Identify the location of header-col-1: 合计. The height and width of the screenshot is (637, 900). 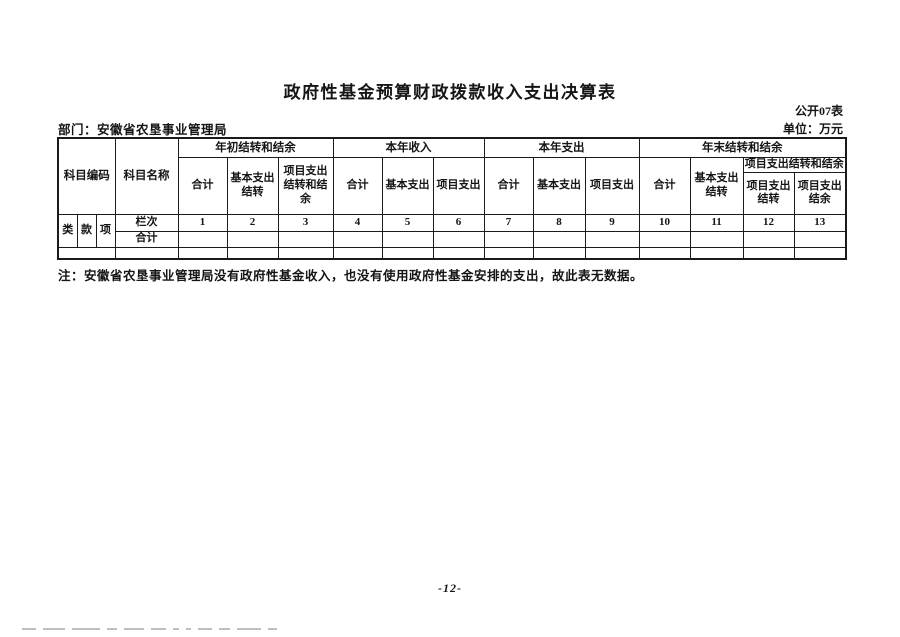
(202, 186).